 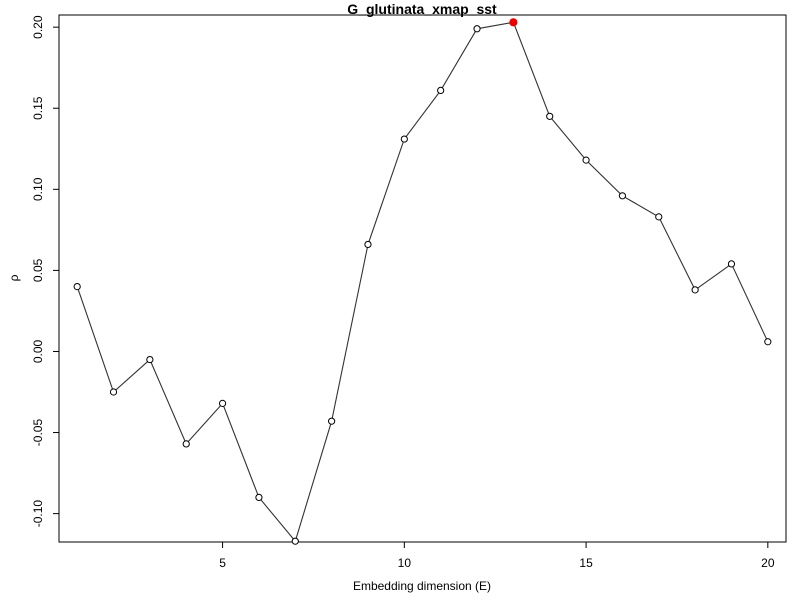 I want to click on x-tick-label: 10, so click(x=405, y=563).